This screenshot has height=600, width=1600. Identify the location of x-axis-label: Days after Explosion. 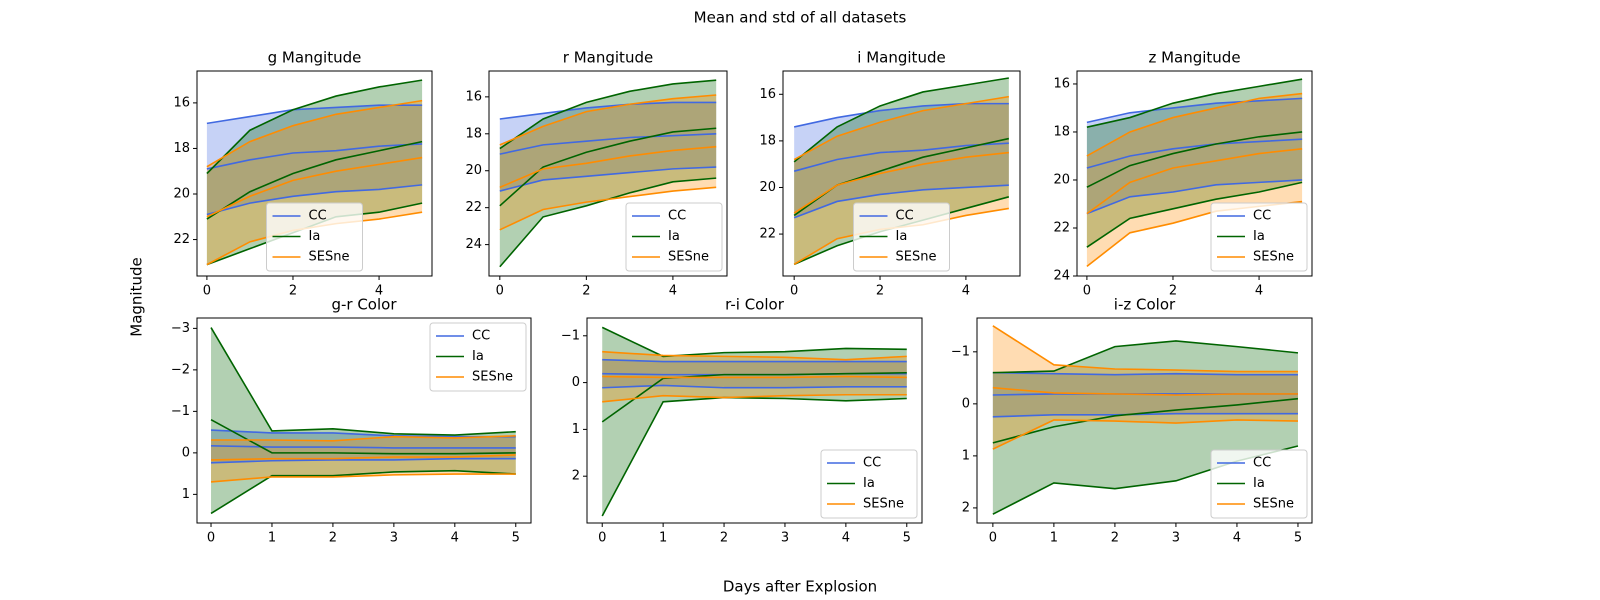
(800, 587).